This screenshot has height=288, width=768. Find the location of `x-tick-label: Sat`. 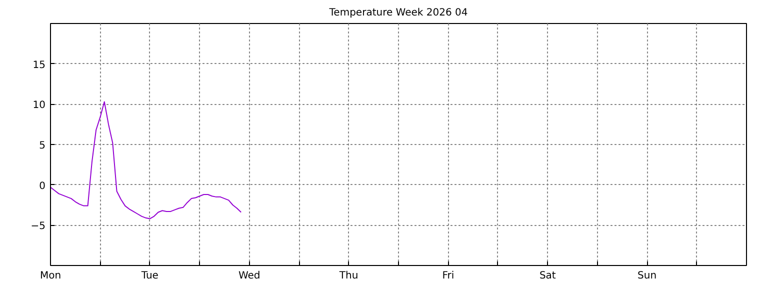

x-tick-label: Sat is located at coordinates (547, 276).